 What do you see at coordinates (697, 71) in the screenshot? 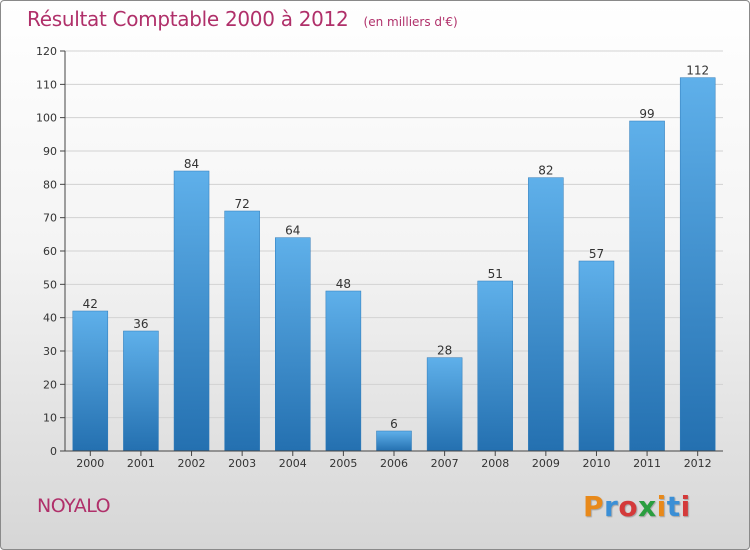
I see `data-label: 112` at bounding box center [697, 71].